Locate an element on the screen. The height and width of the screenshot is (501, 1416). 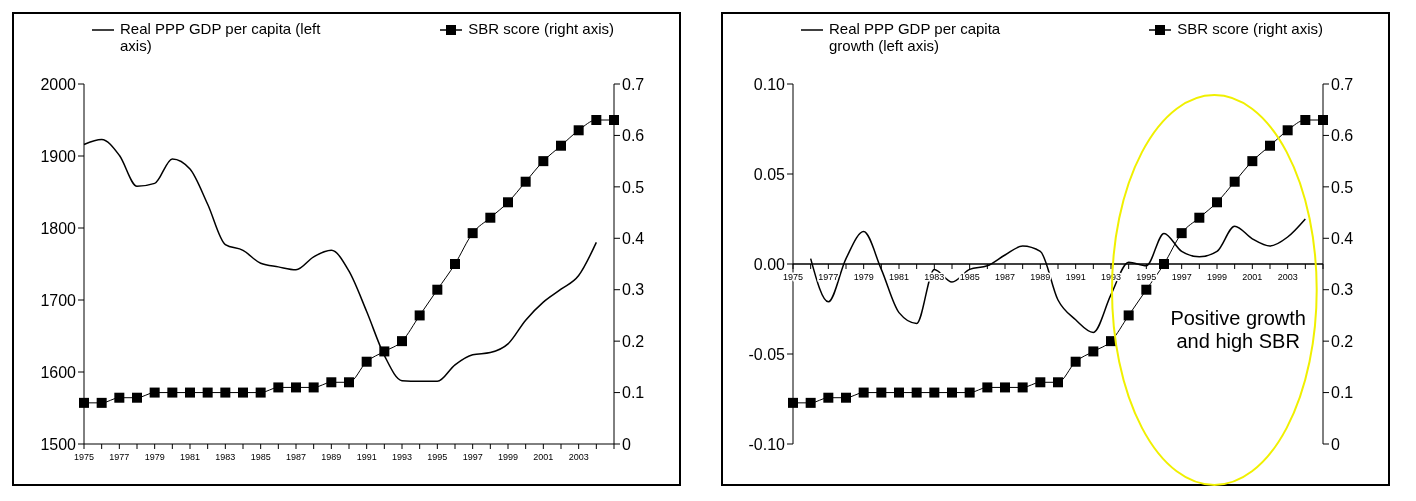
x-tick-label: 1993 is located at coordinates (402, 457).